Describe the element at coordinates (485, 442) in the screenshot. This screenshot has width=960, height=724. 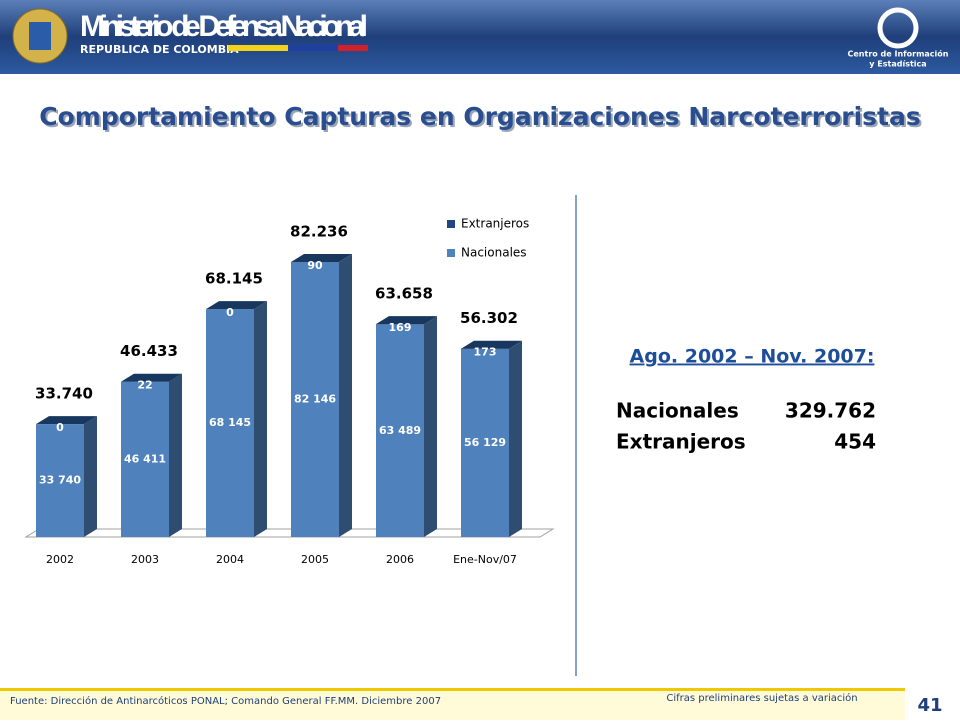
I see `value-label: 56 129` at that location.